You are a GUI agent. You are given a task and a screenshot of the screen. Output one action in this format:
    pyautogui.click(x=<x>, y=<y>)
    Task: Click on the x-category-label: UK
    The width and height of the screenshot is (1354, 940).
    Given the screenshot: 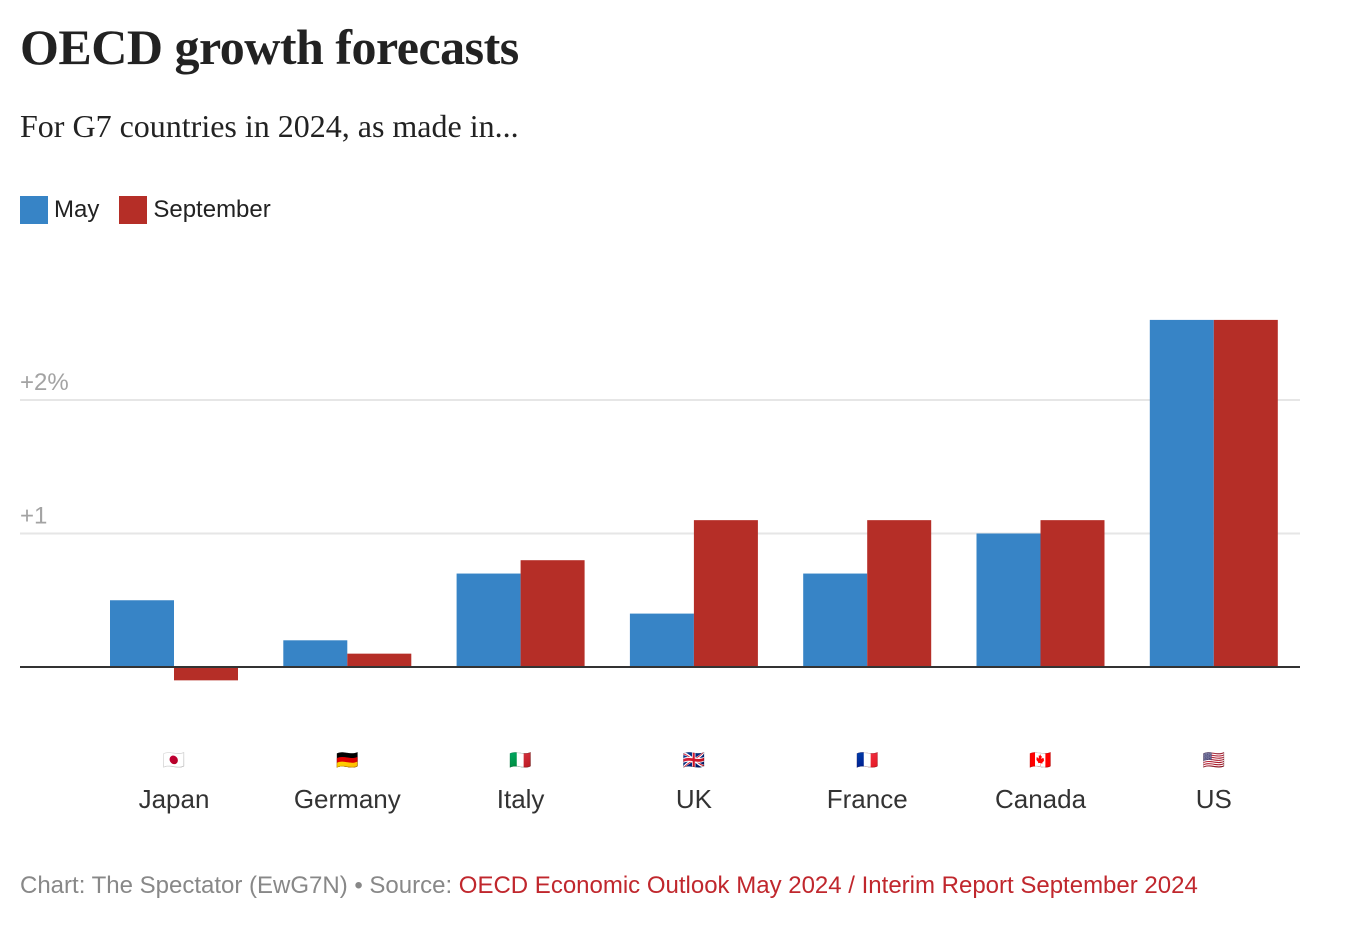 What is the action you would take?
    pyautogui.click(x=694, y=799)
    